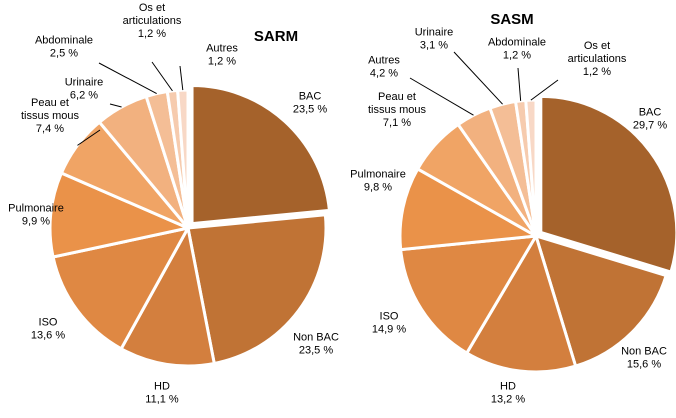  I want to click on slice-label: Abdominale 1,2 %, so click(517, 49).